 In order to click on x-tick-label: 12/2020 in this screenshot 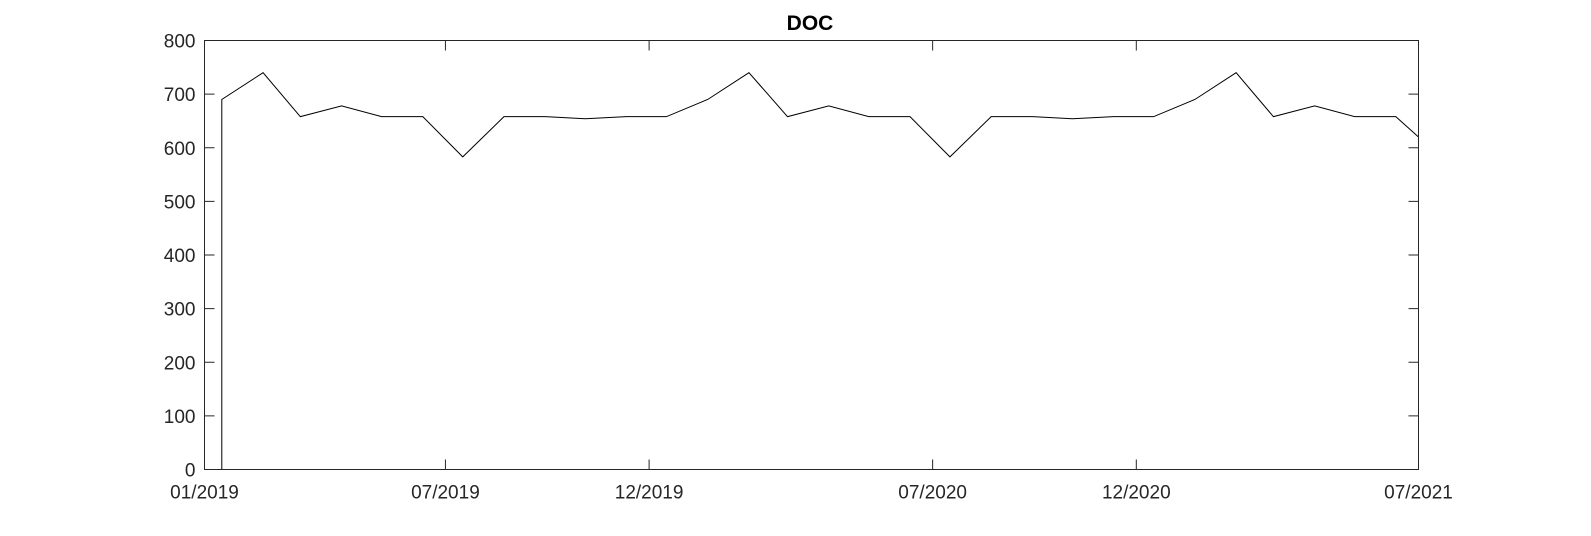, I will do `click(1136, 493)`.